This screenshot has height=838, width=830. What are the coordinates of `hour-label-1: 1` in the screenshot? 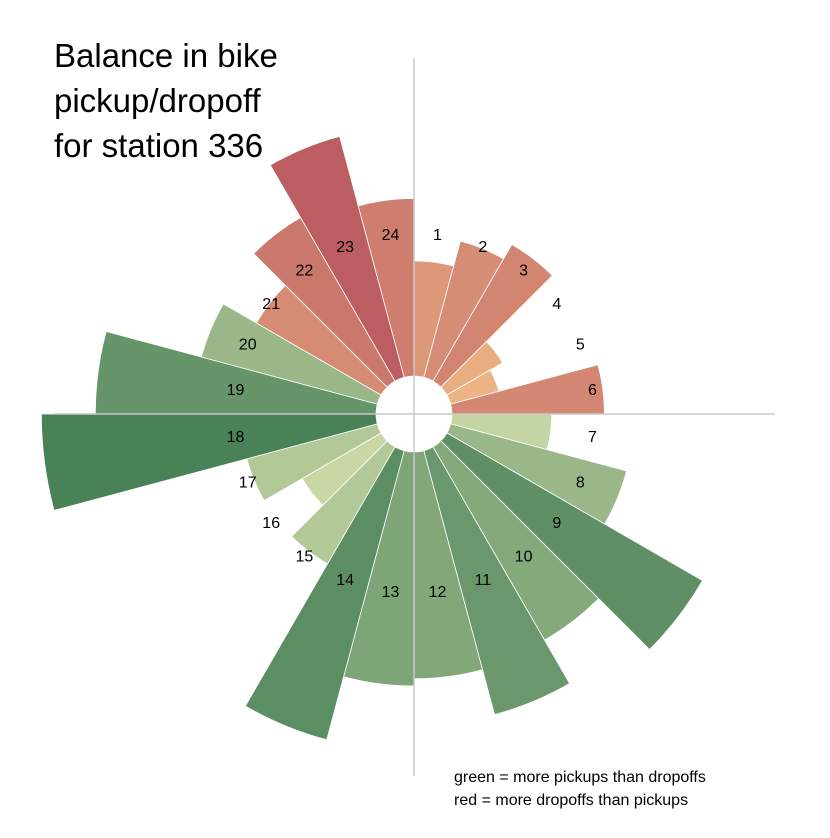 It's located at (437, 235).